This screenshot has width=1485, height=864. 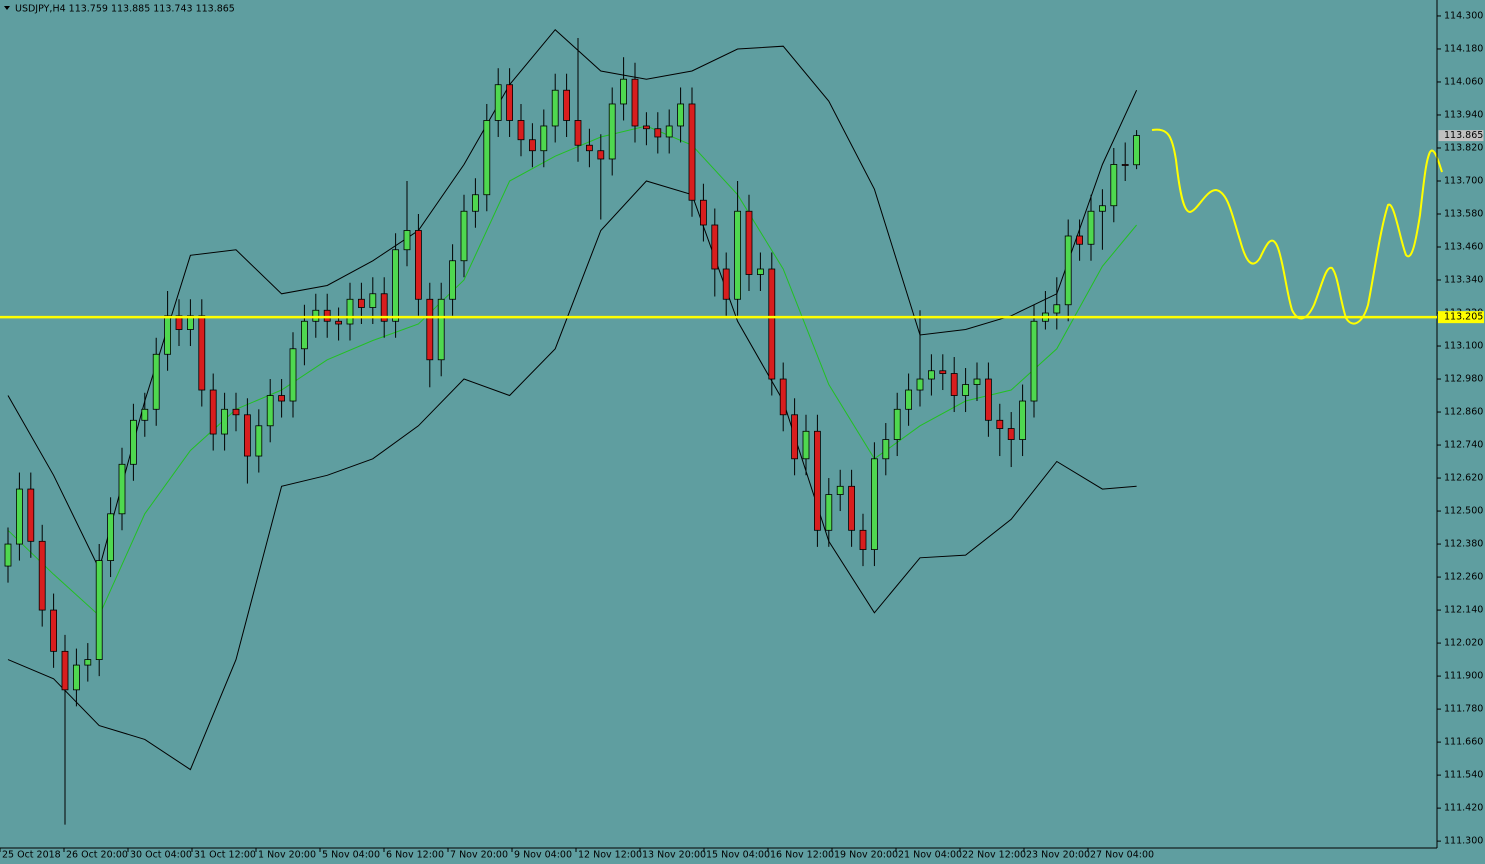 What do you see at coordinates (1122, 855) in the screenshot?
I see `x-tick-label: 27 Nov 04:00` at bounding box center [1122, 855].